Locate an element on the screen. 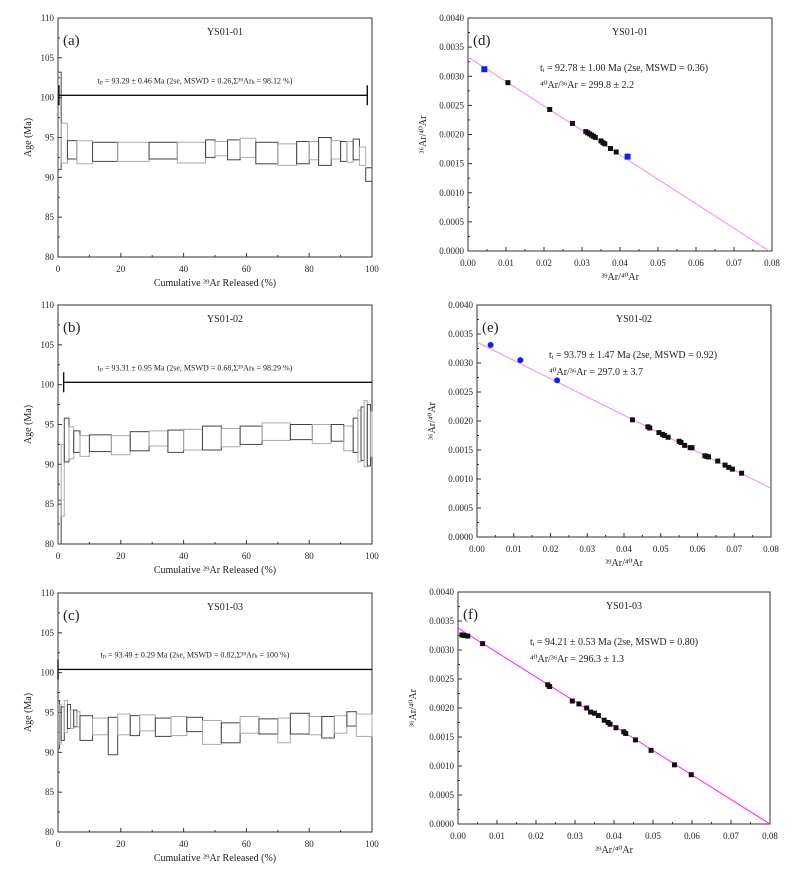 This screenshot has height=878, width=800. x-tick-label: 0.05 is located at coordinates (661, 549).